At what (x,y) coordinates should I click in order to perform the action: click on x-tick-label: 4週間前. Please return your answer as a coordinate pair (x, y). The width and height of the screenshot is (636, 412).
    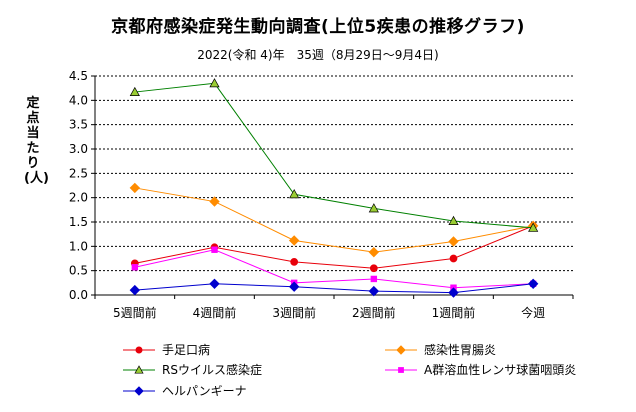
    Looking at the image, I should click on (215, 312).